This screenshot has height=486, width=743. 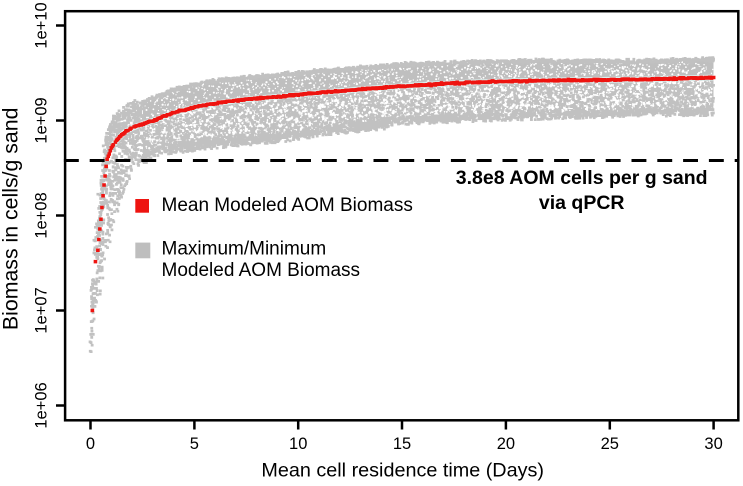 I want to click on svg-text: 1e+09, so click(x=42, y=120).